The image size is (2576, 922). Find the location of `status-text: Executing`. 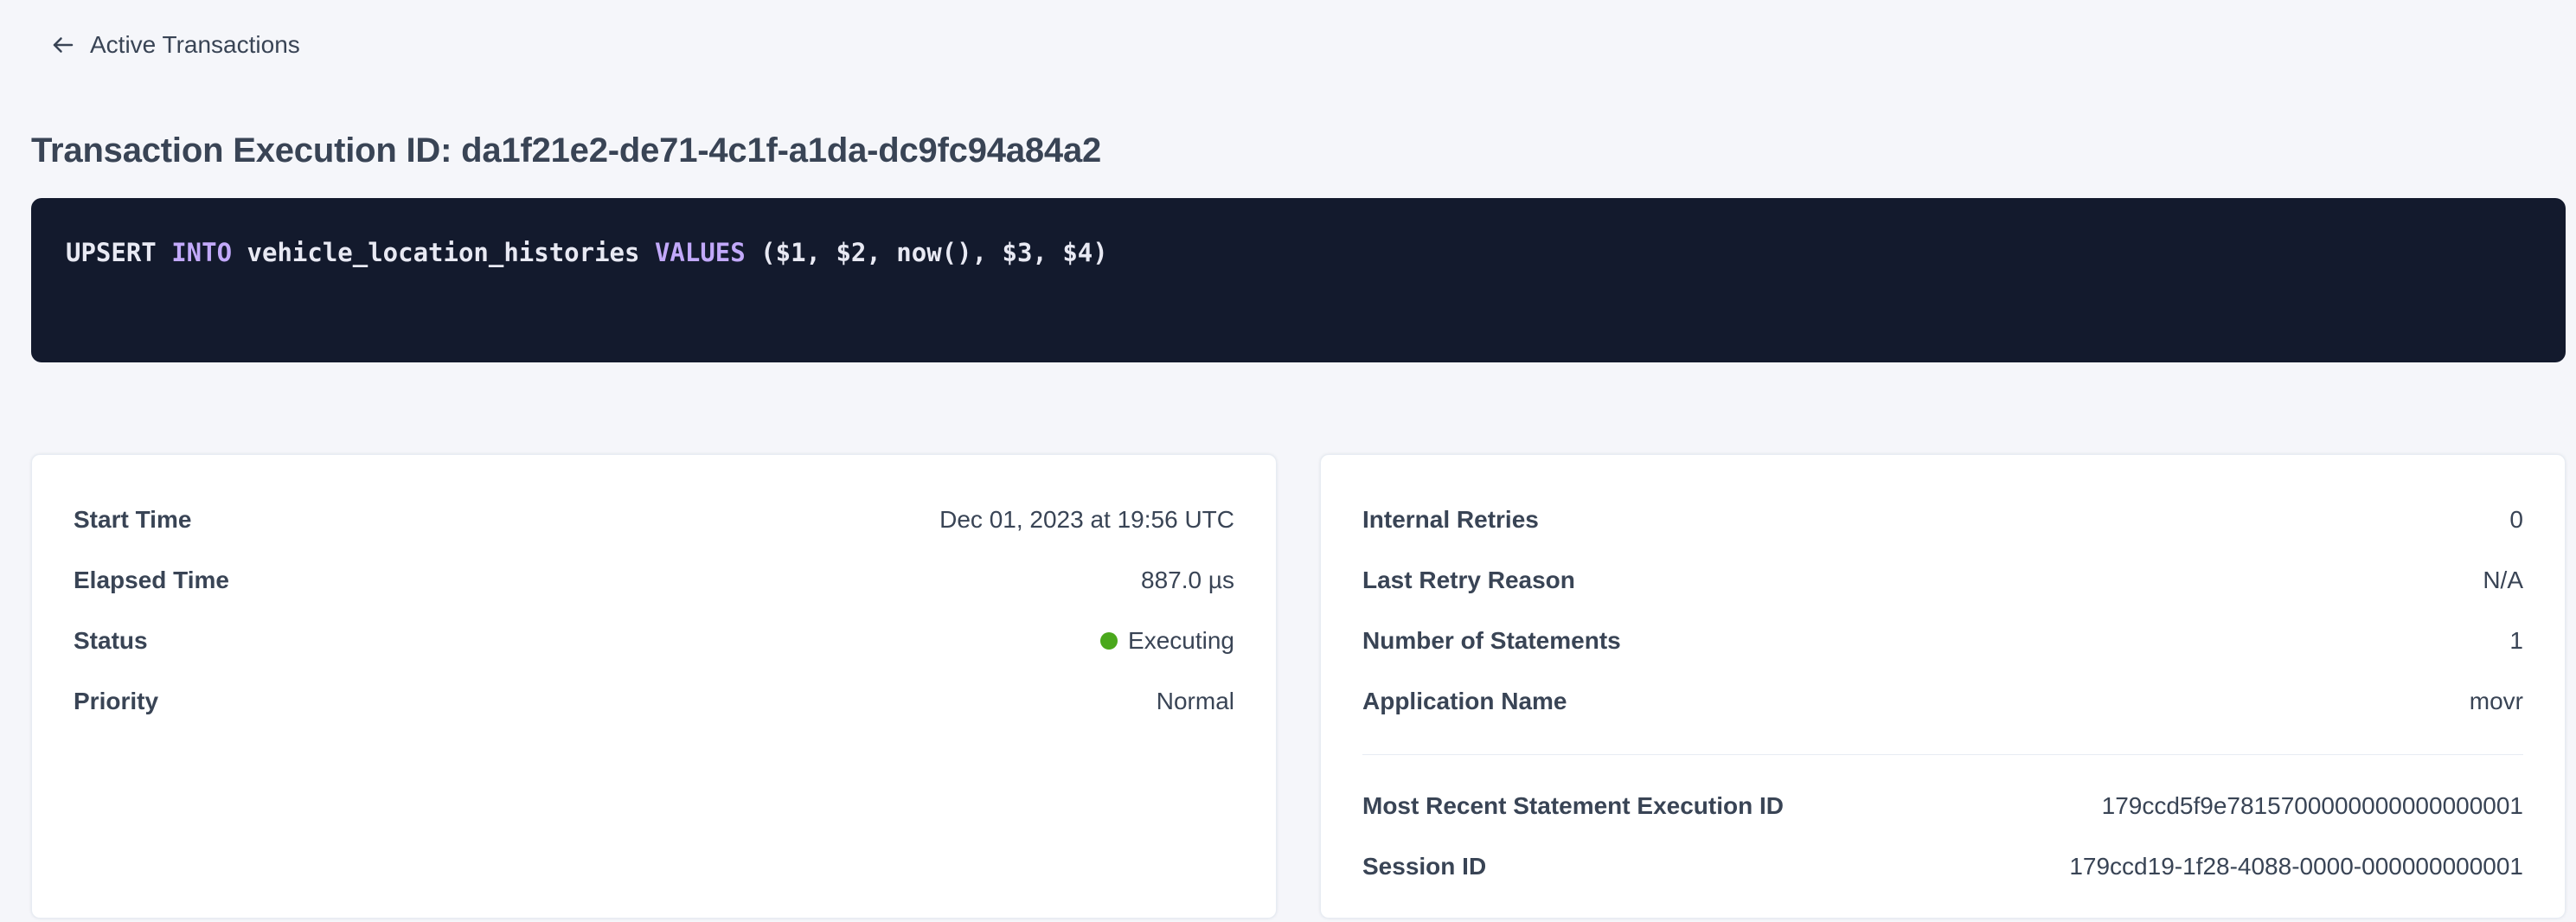

status-text: Executing is located at coordinates (1181, 640).